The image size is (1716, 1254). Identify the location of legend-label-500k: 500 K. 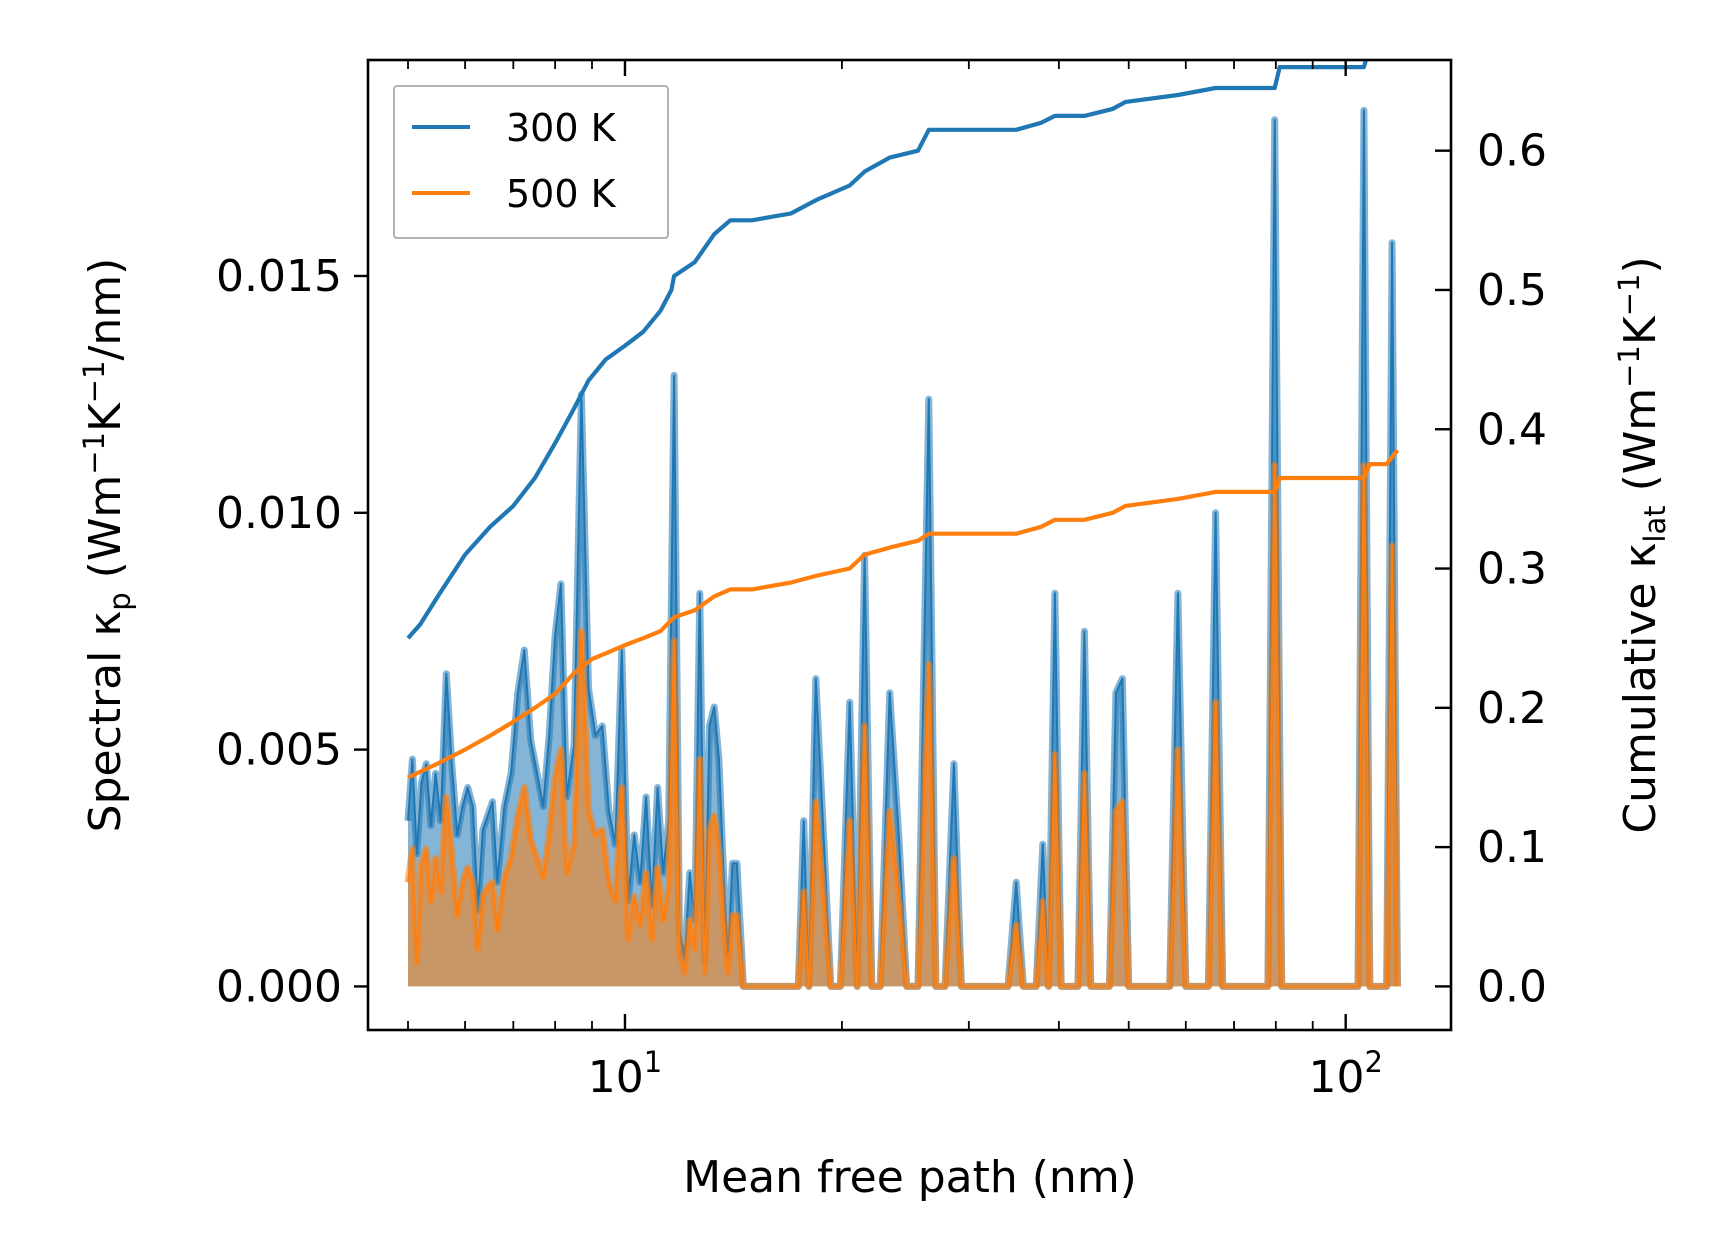
(561, 194).